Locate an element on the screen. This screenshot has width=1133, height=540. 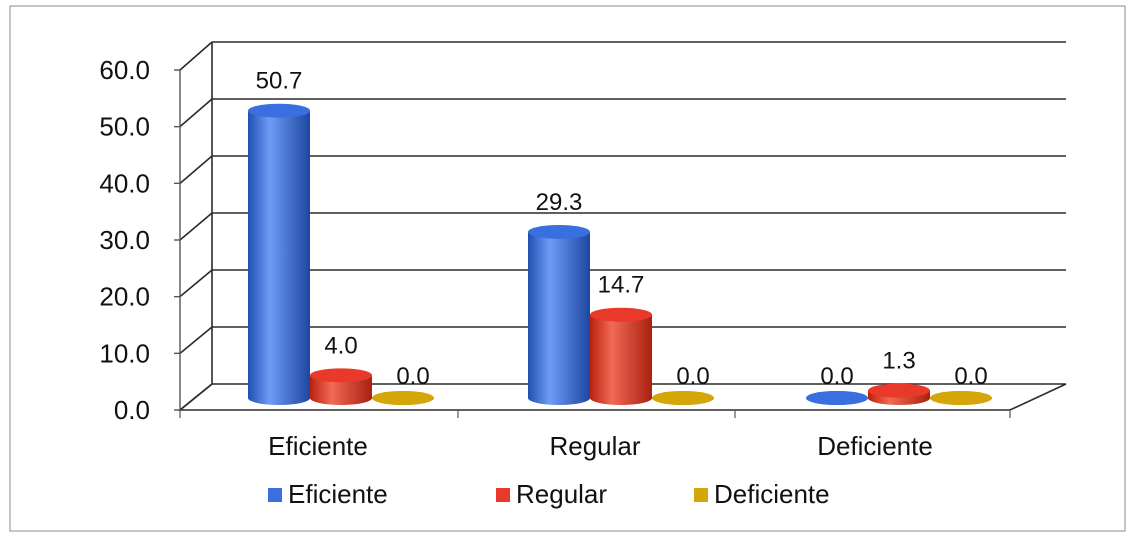
bar-deficiente-deficiente is located at coordinates (961, 398).